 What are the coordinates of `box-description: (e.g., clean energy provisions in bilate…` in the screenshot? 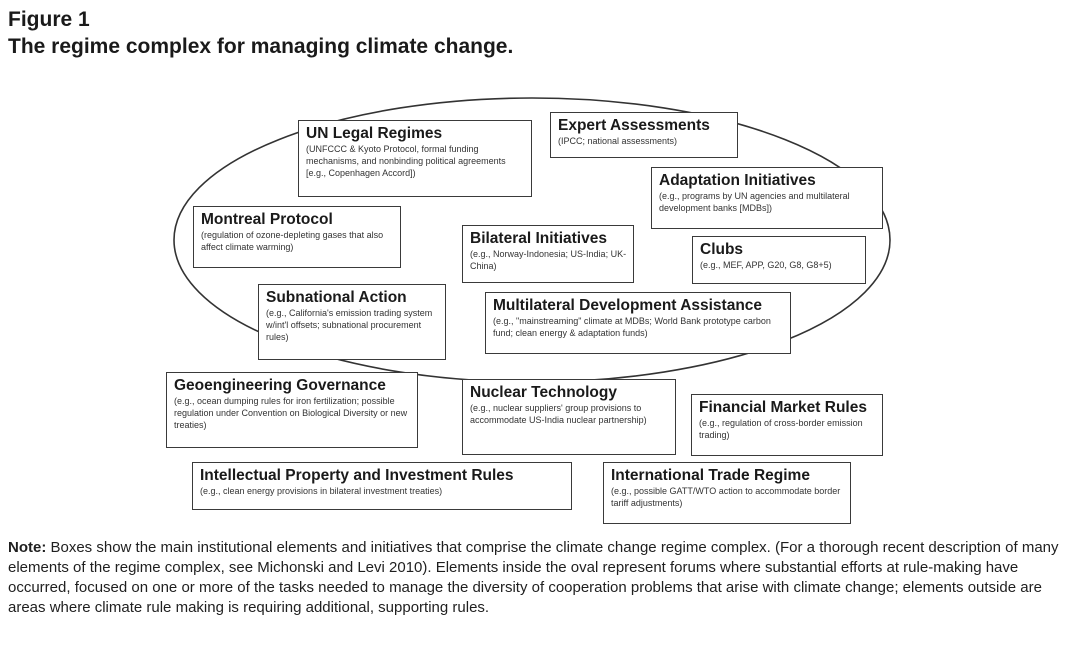 It's located at (321, 491).